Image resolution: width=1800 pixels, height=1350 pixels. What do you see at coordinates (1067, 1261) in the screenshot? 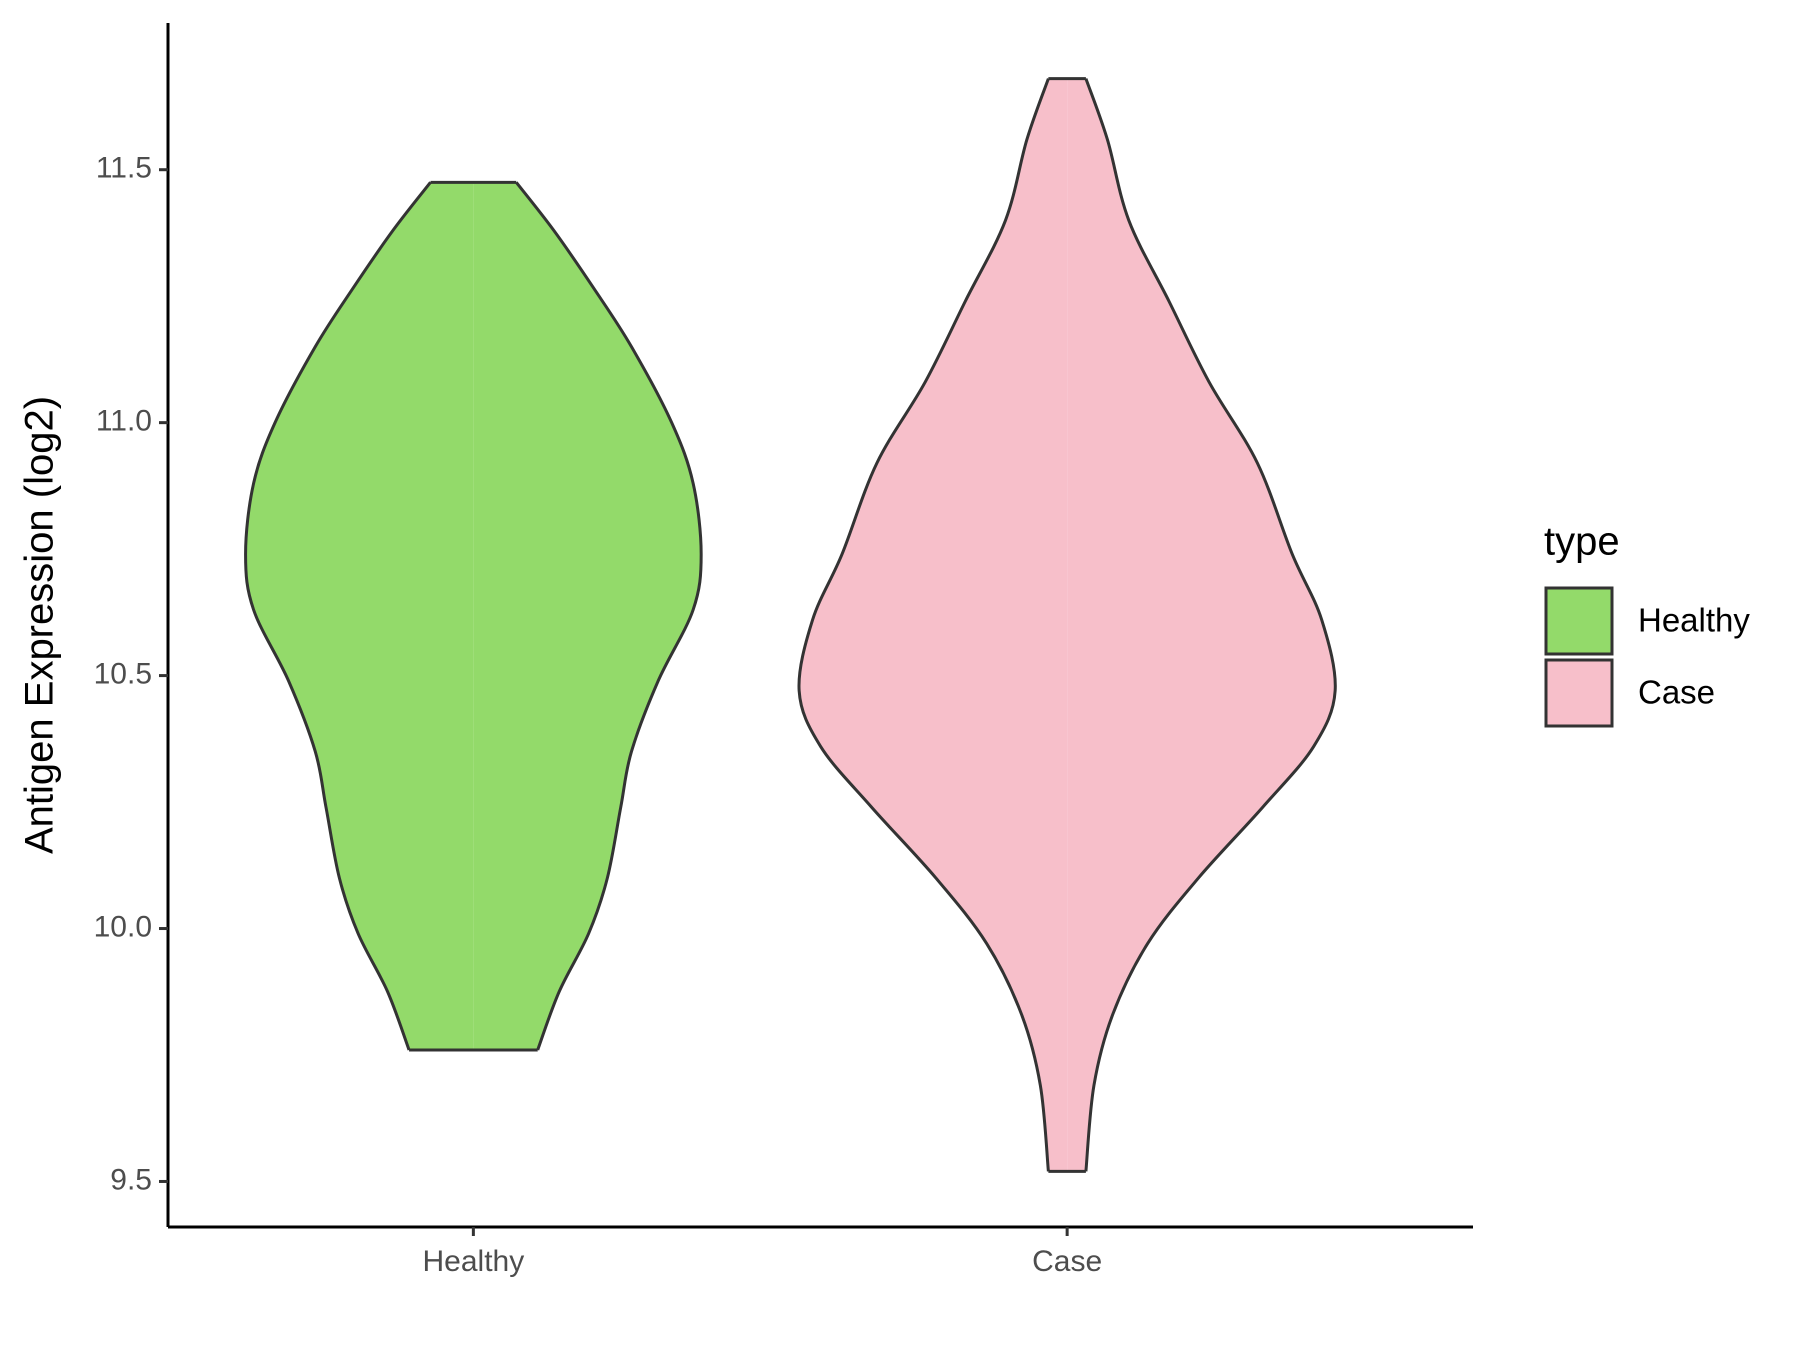
I see `x-tick-label: Case` at bounding box center [1067, 1261].